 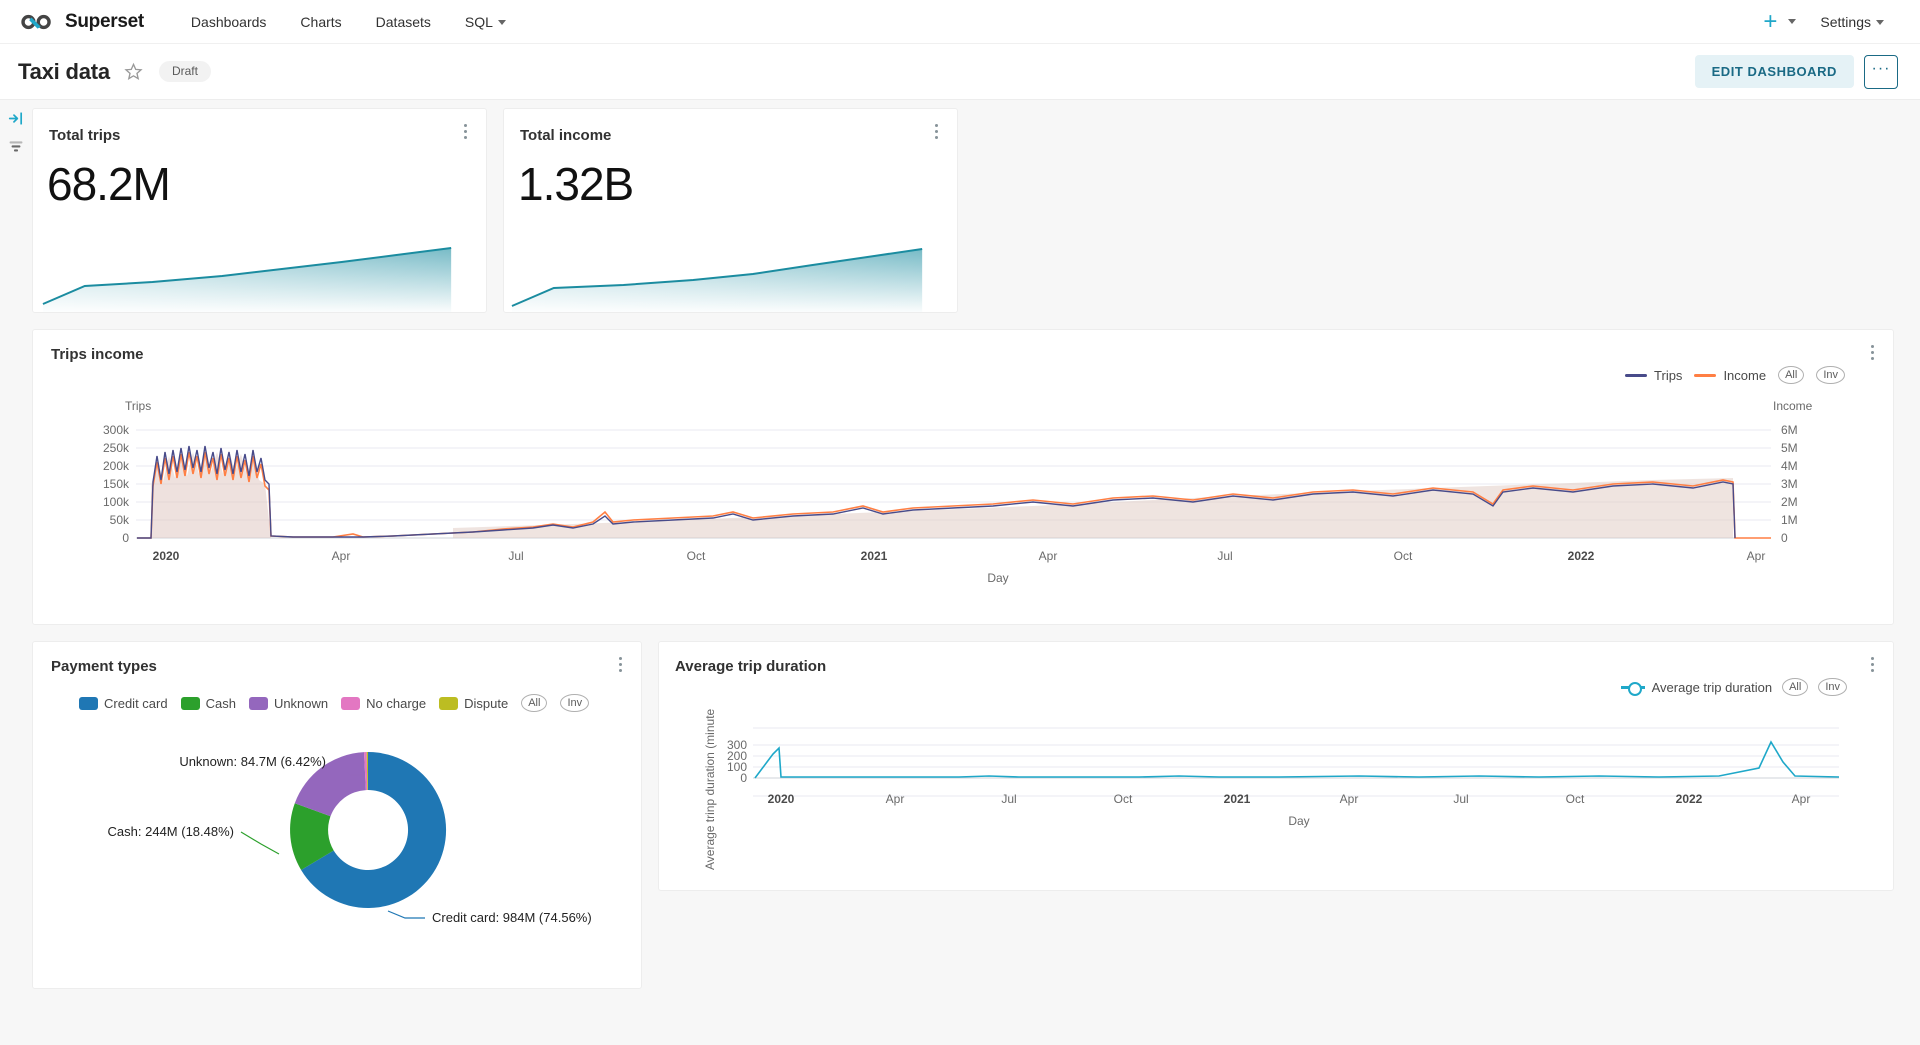 What do you see at coordinates (485, 22) in the screenshot?
I see `nav-link-sql: SQL` at bounding box center [485, 22].